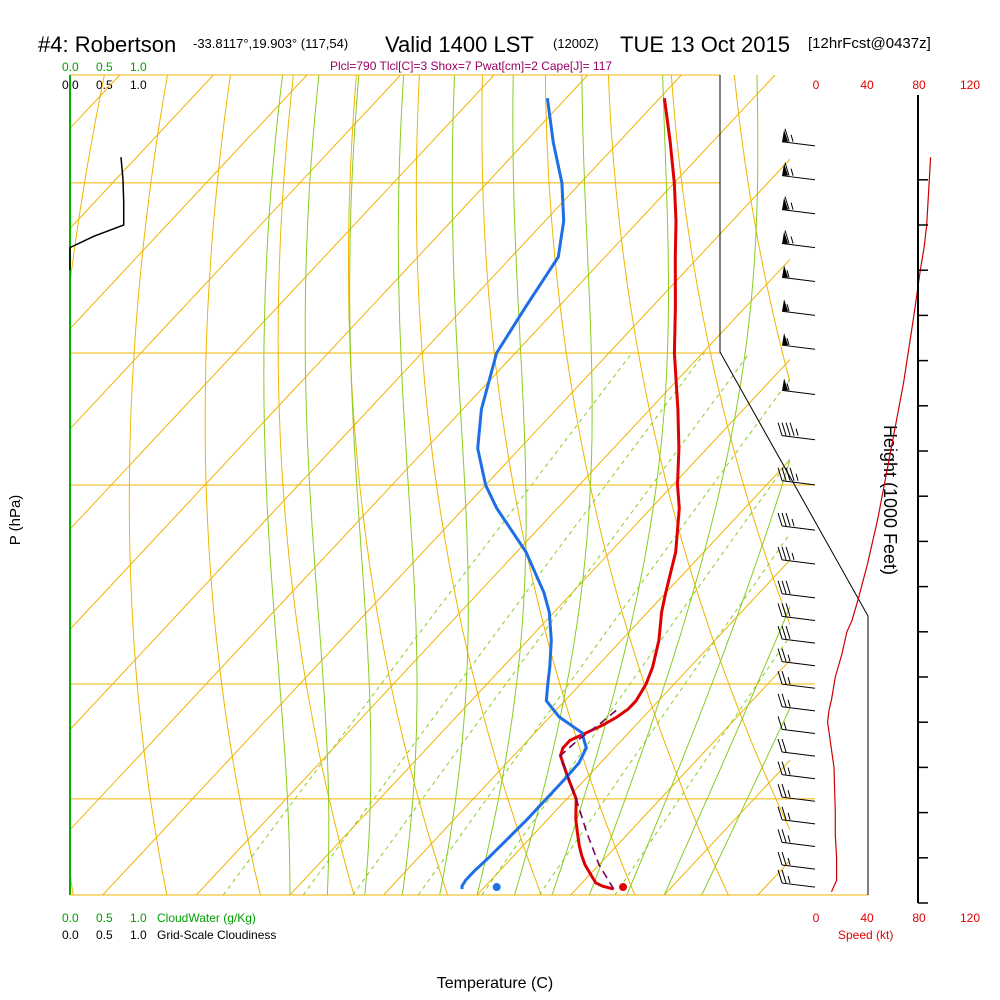 The width and height of the screenshot is (1000, 1000). What do you see at coordinates (879, 524) in the screenshot?
I see `wind-speed-line` at bounding box center [879, 524].